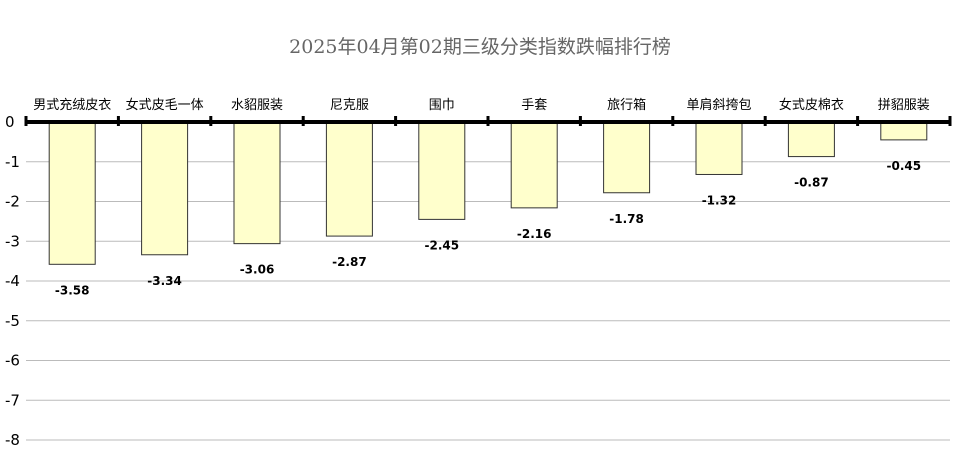 The width and height of the screenshot is (958, 475). I want to click on y-tick-label: -2, so click(12, 202).